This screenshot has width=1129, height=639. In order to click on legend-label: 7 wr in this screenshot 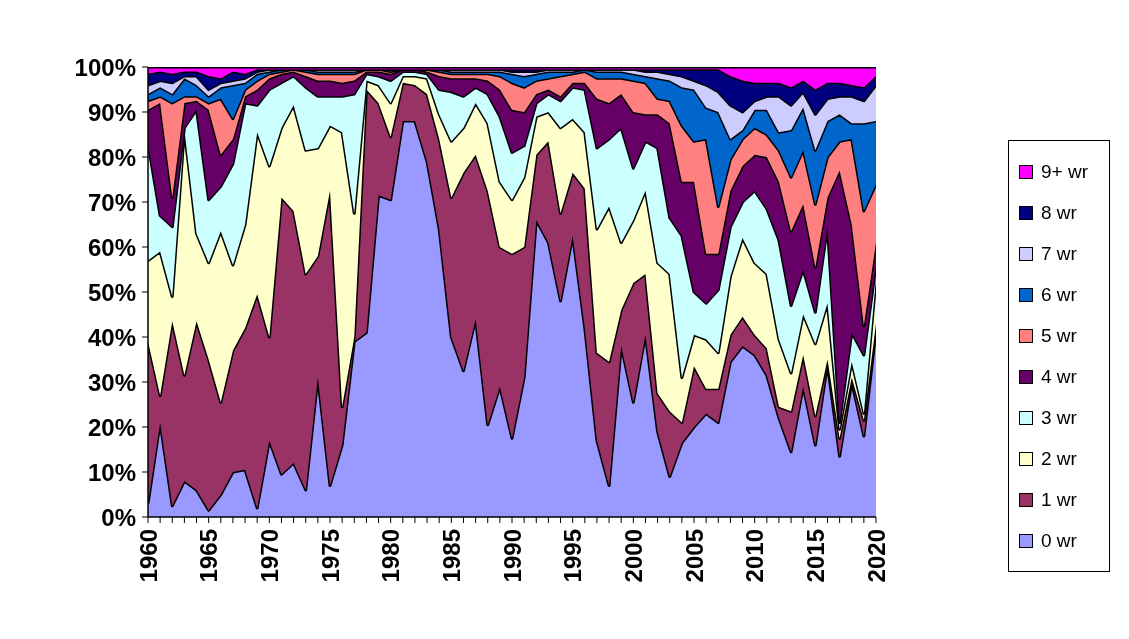, I will do `click(1059, 253)`.